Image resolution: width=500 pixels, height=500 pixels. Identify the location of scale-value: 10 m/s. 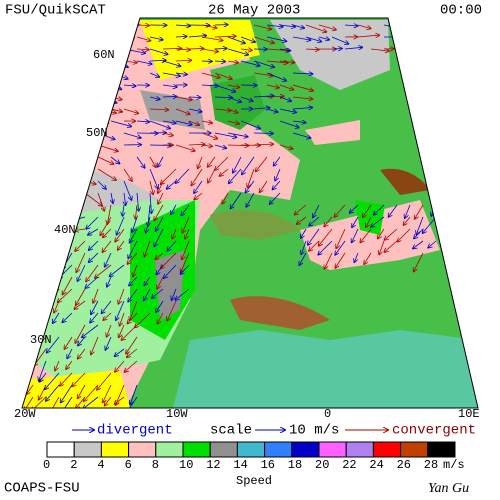
(314, 431).